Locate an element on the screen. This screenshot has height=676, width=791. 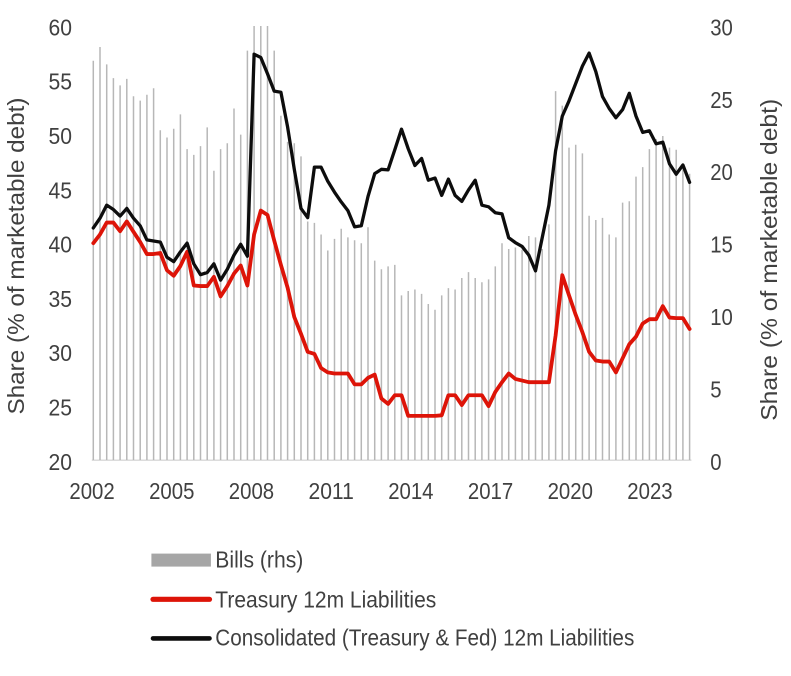
svg-text: 10 is located at coordinates (721, 317).